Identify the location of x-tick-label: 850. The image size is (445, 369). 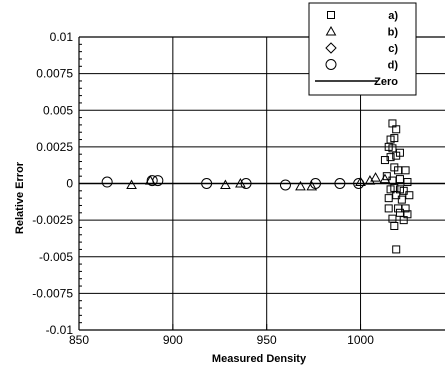
(79, 340).